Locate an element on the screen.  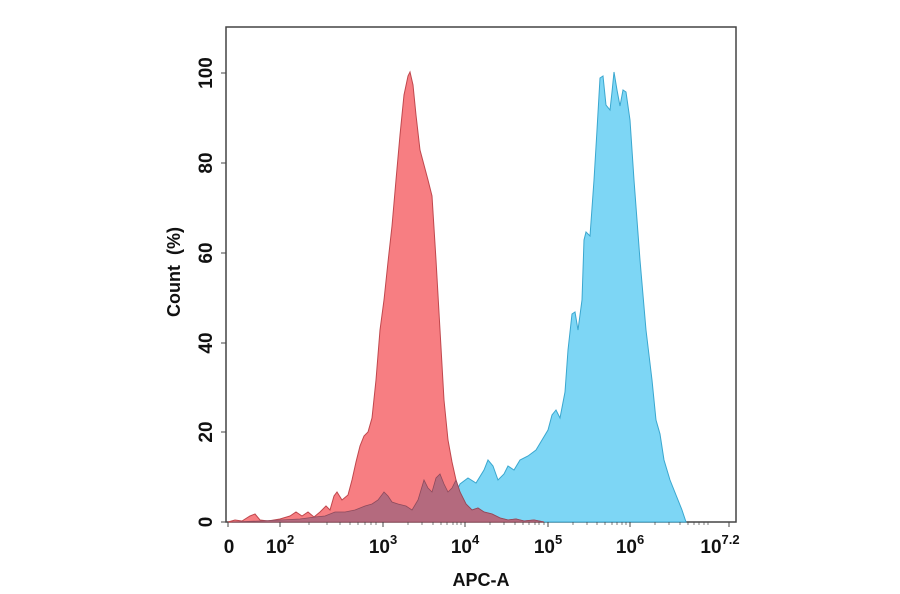
y-tick-80: 80 is located at coordinates (206, 162).